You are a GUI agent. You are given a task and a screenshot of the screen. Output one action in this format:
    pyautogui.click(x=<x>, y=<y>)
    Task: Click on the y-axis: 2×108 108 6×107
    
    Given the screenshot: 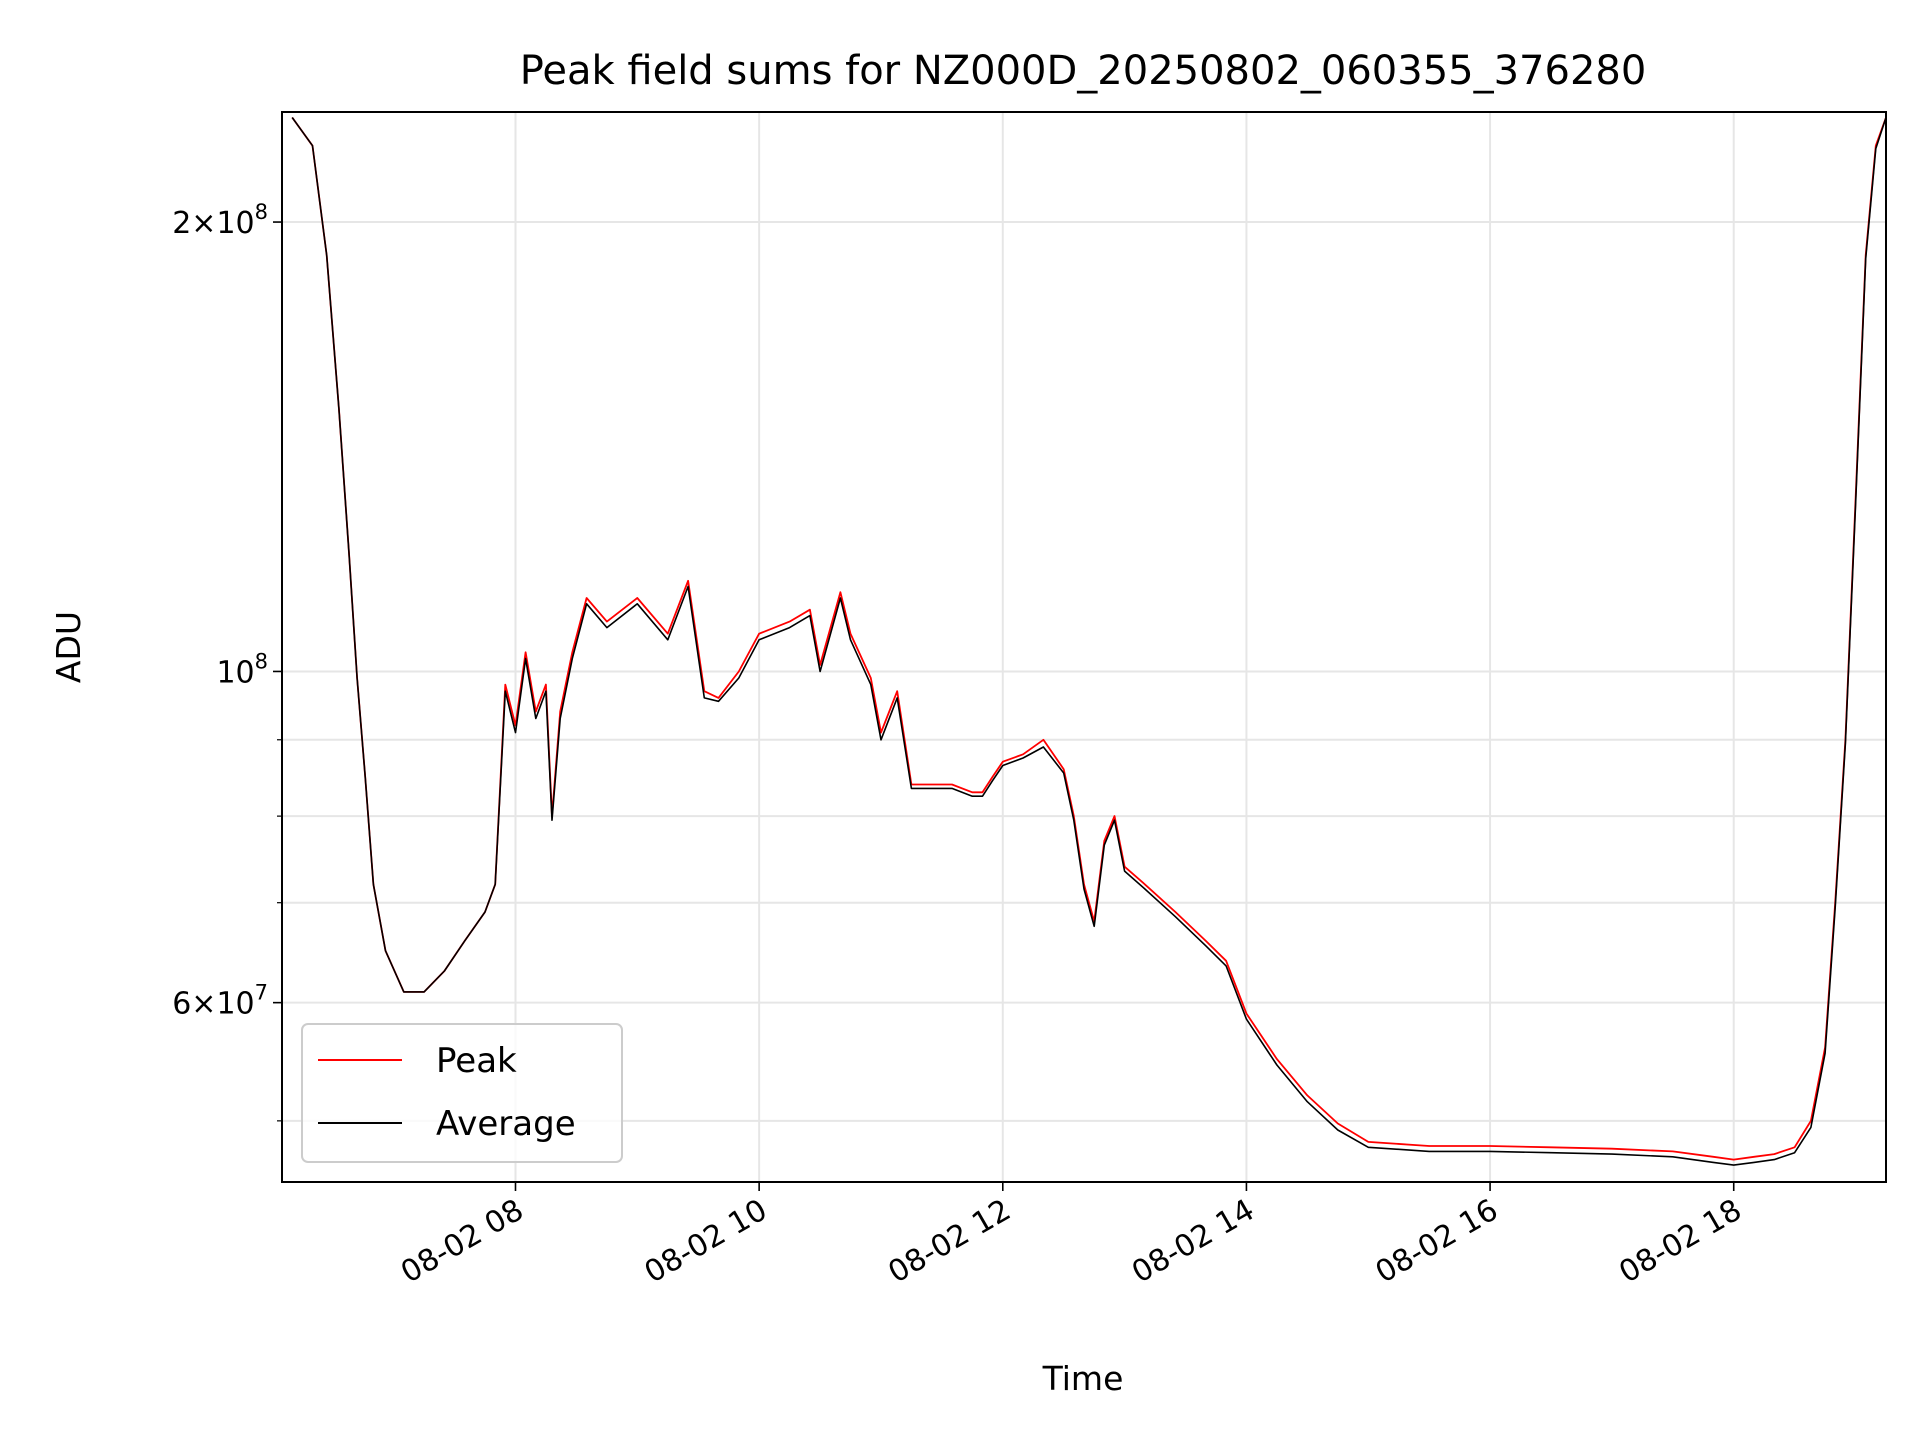 What is the action you would take?
    pyautogui.click(x=227, y=661)
    